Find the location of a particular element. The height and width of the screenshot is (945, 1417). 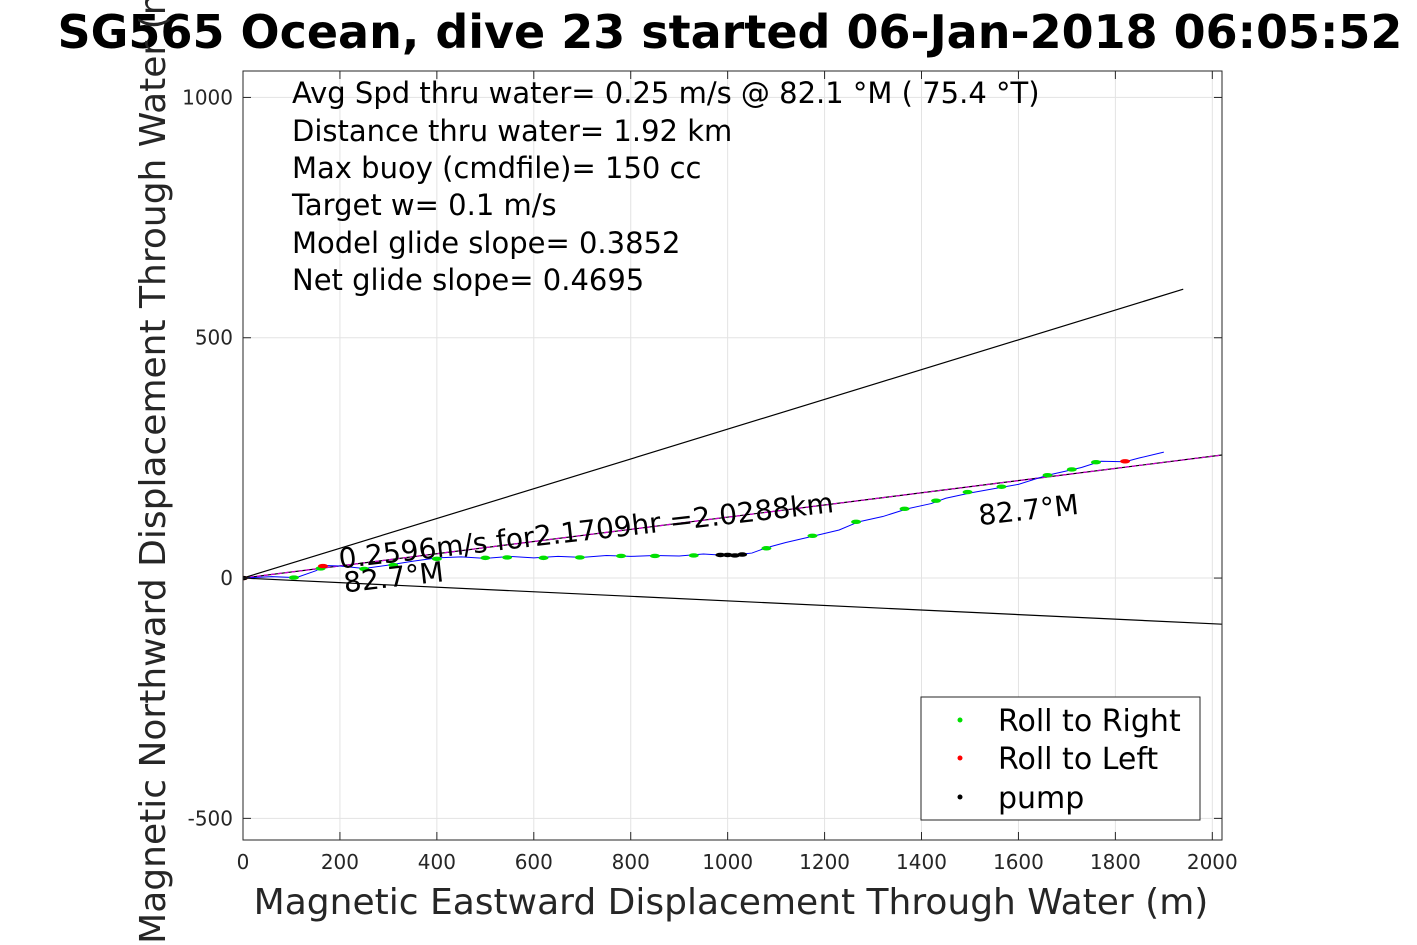

legend-label-roll-right: Roll to Right is located at coordinates (1089, 721).